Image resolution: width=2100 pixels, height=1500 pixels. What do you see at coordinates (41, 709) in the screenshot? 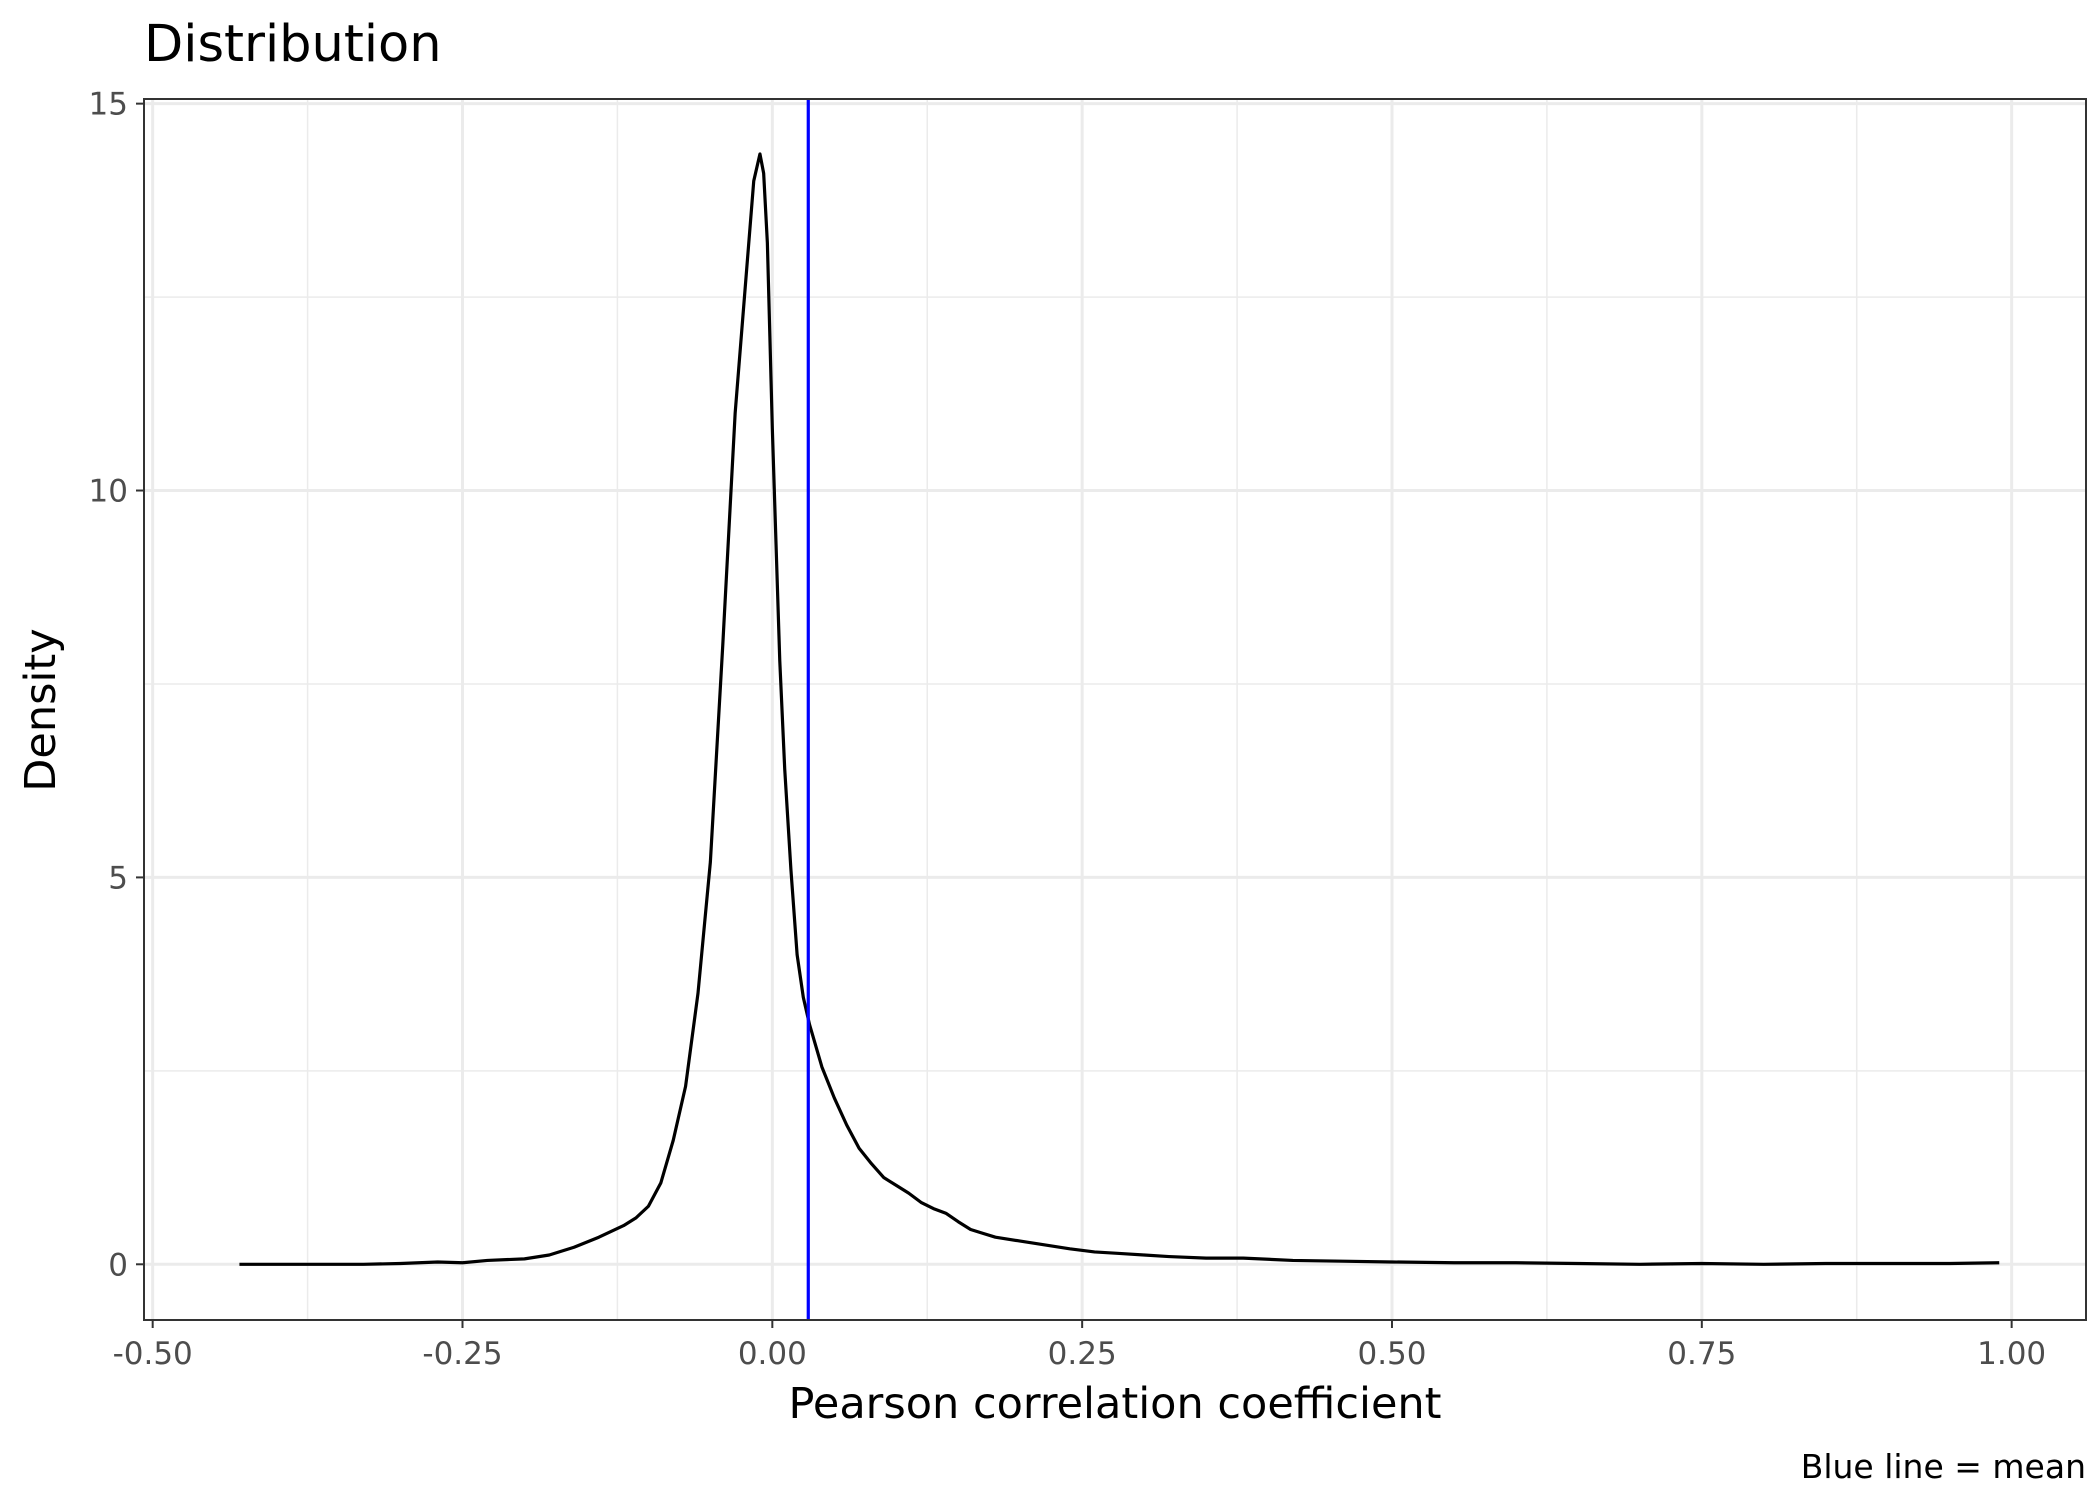
I see `y-axis-title: Density` at bounding box center [41, 709].